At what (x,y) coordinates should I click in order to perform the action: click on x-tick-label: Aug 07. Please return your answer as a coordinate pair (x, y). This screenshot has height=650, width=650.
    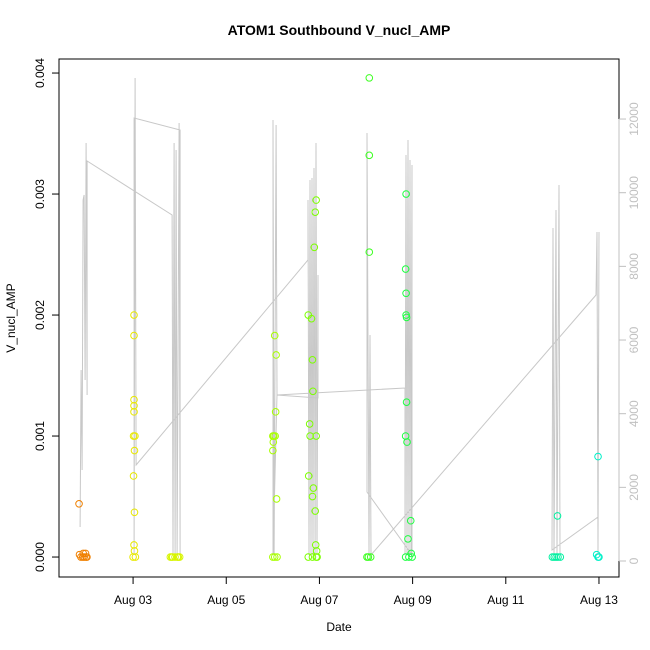
    Looking at the image, I should click on (319, 600).